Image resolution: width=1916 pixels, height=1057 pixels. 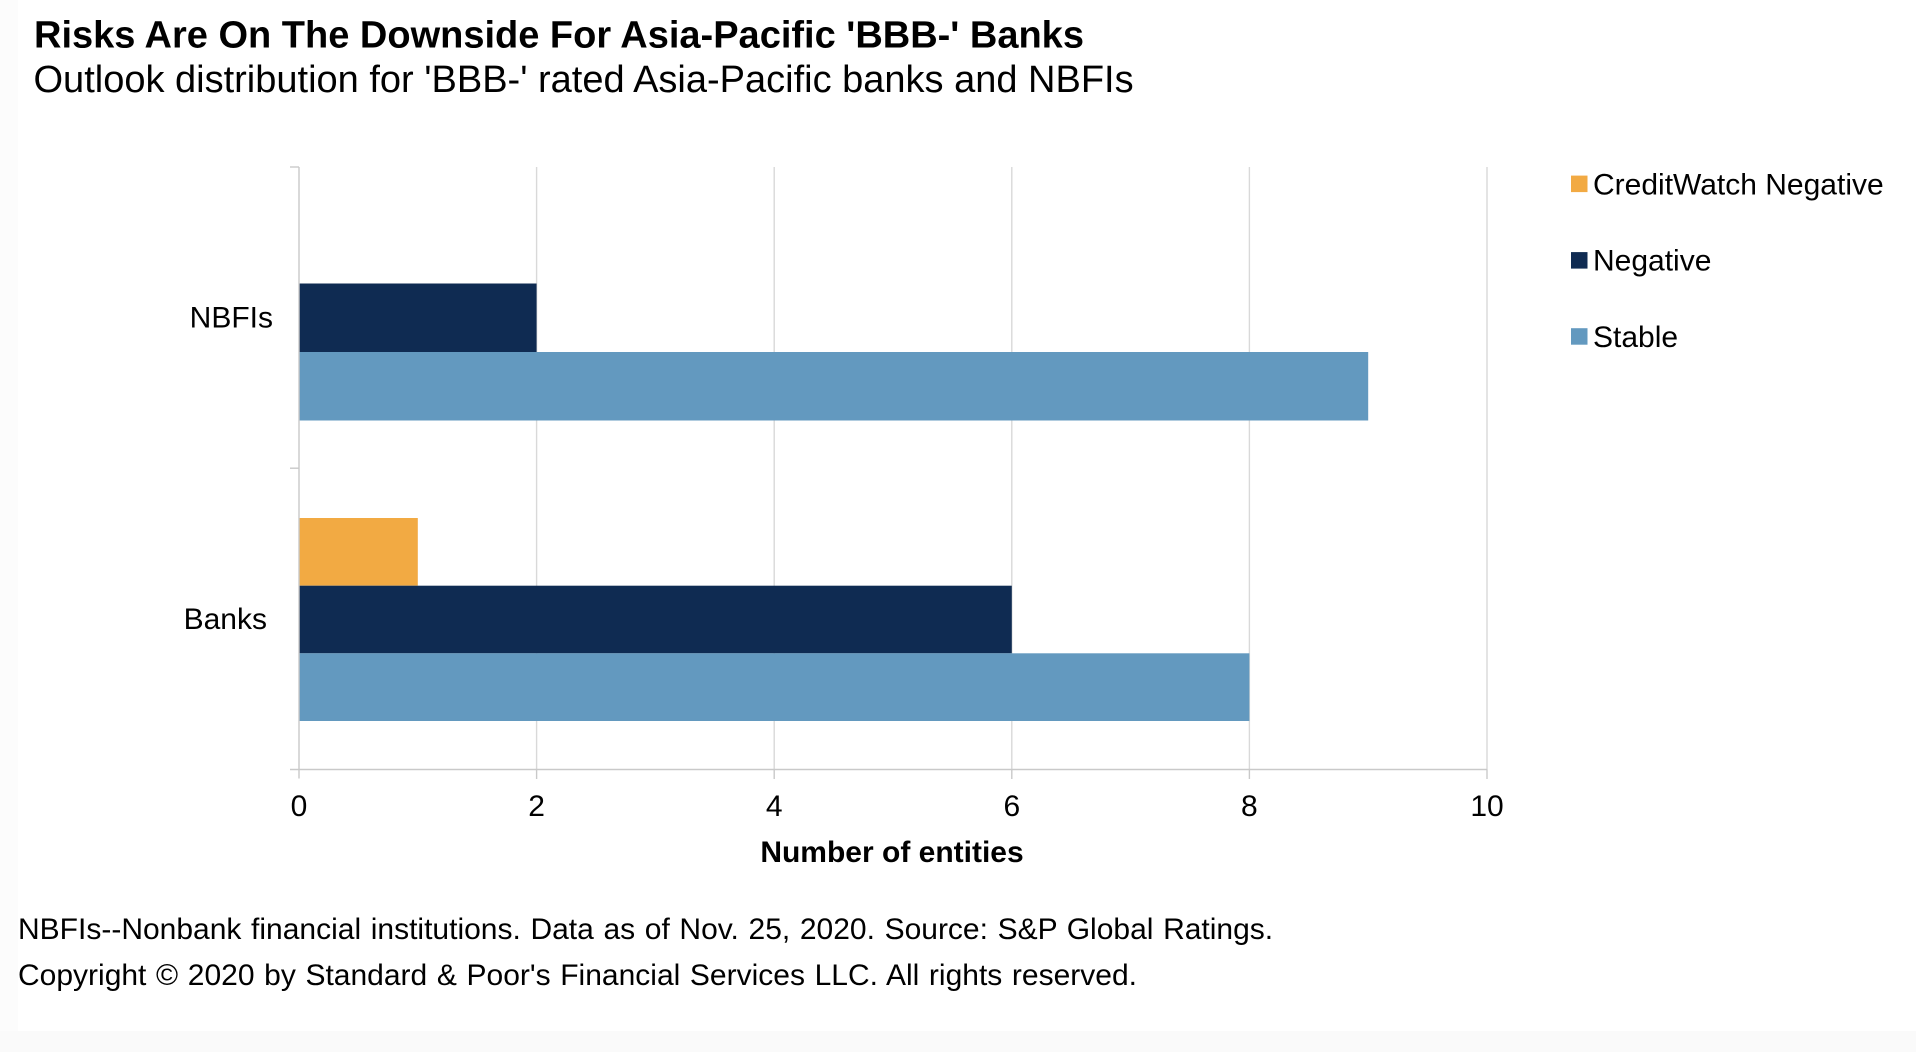 I want to click on svg-text: 2, so click(x=536, y=806).